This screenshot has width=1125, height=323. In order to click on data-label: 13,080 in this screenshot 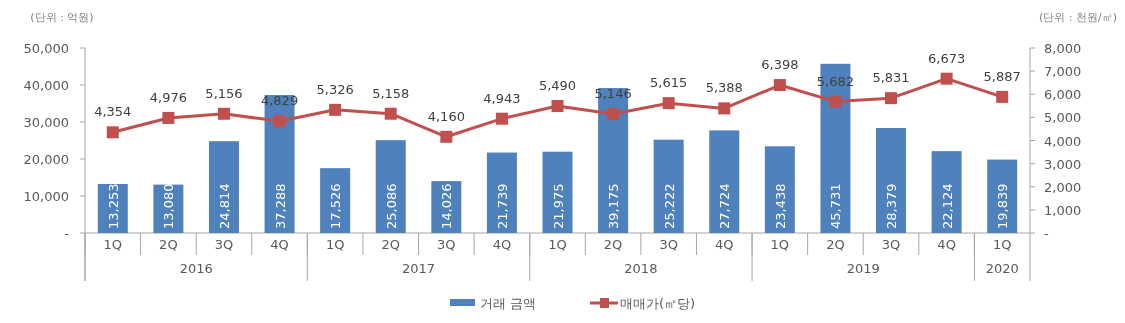, I will do `click(169, 206)`.